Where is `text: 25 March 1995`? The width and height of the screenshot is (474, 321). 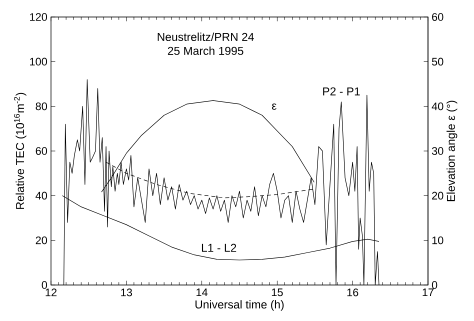
text: 25 March 1995 is located at coordinates (206, 50).